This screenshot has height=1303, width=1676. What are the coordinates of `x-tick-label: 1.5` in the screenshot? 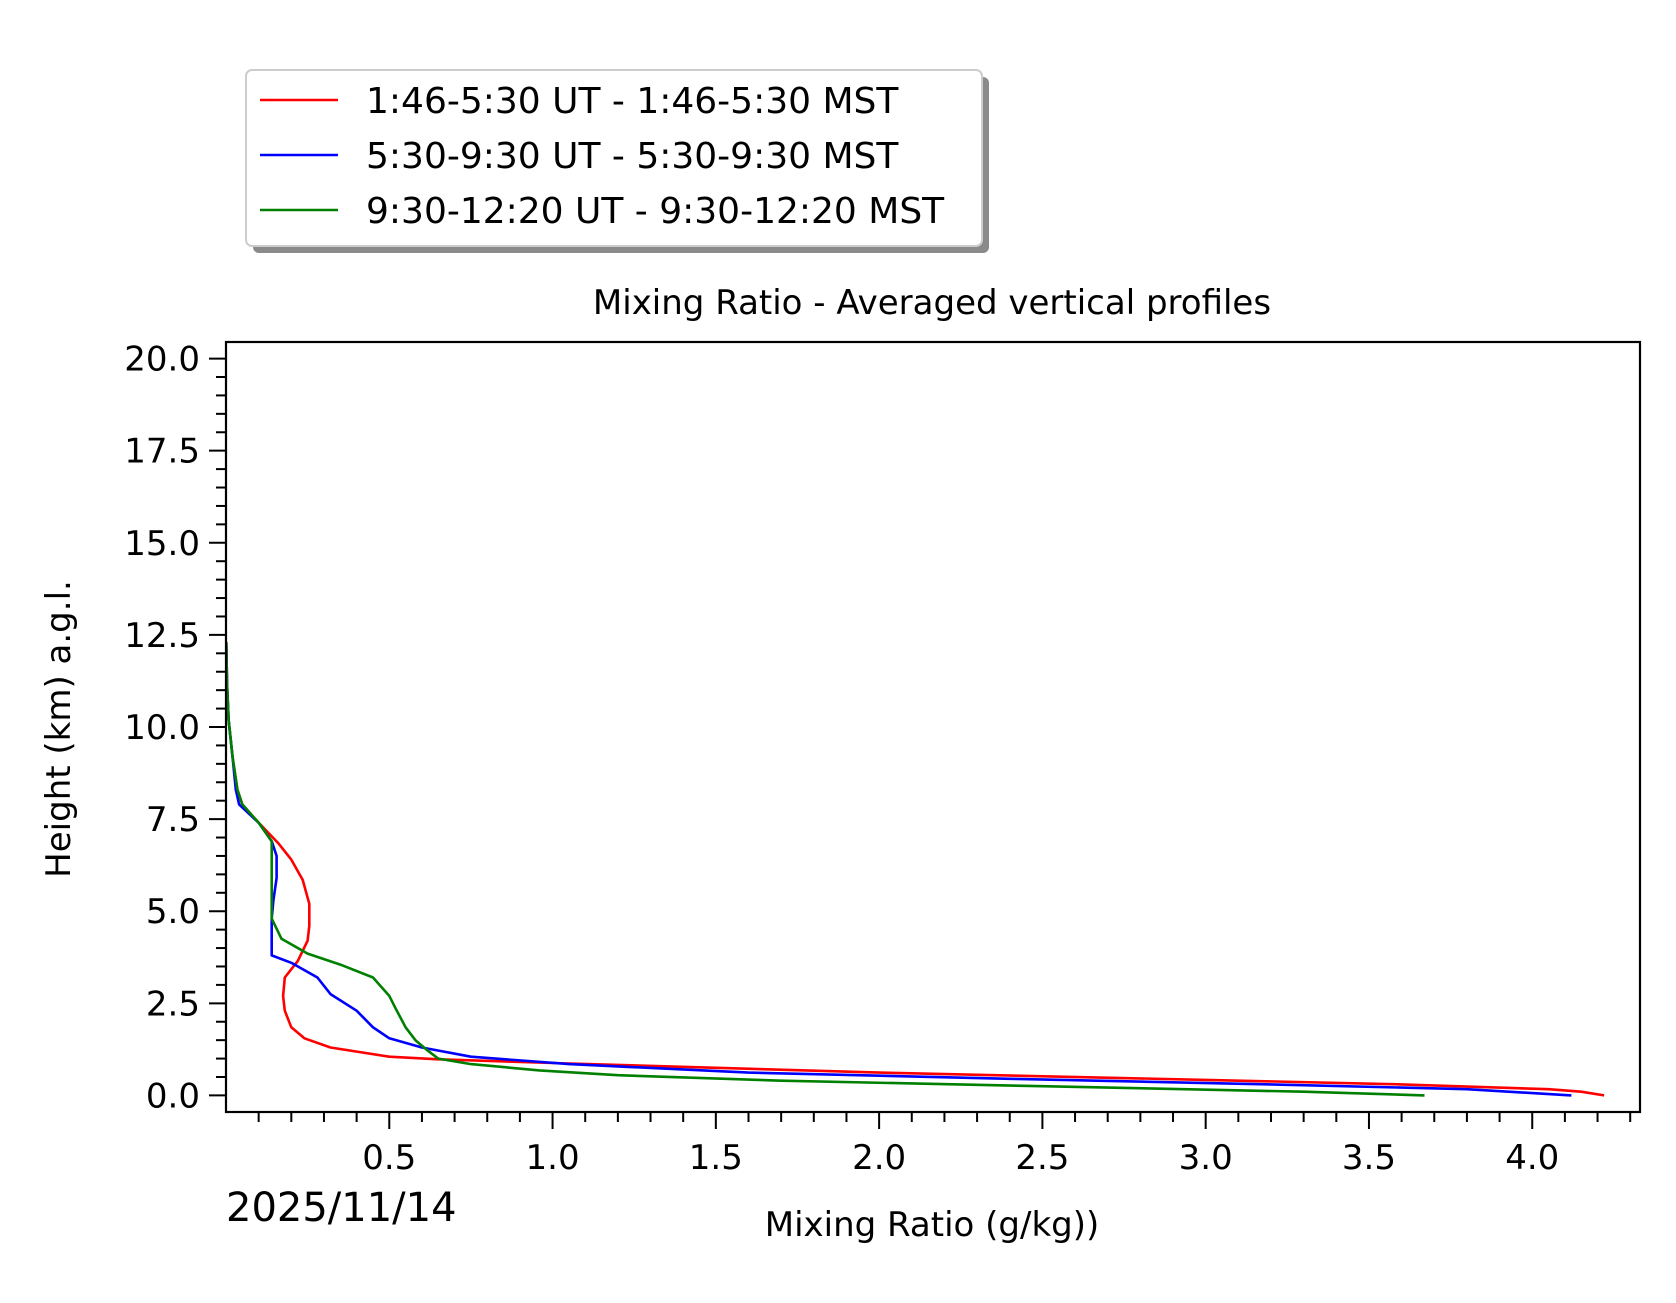 It's located at (716, 1158).